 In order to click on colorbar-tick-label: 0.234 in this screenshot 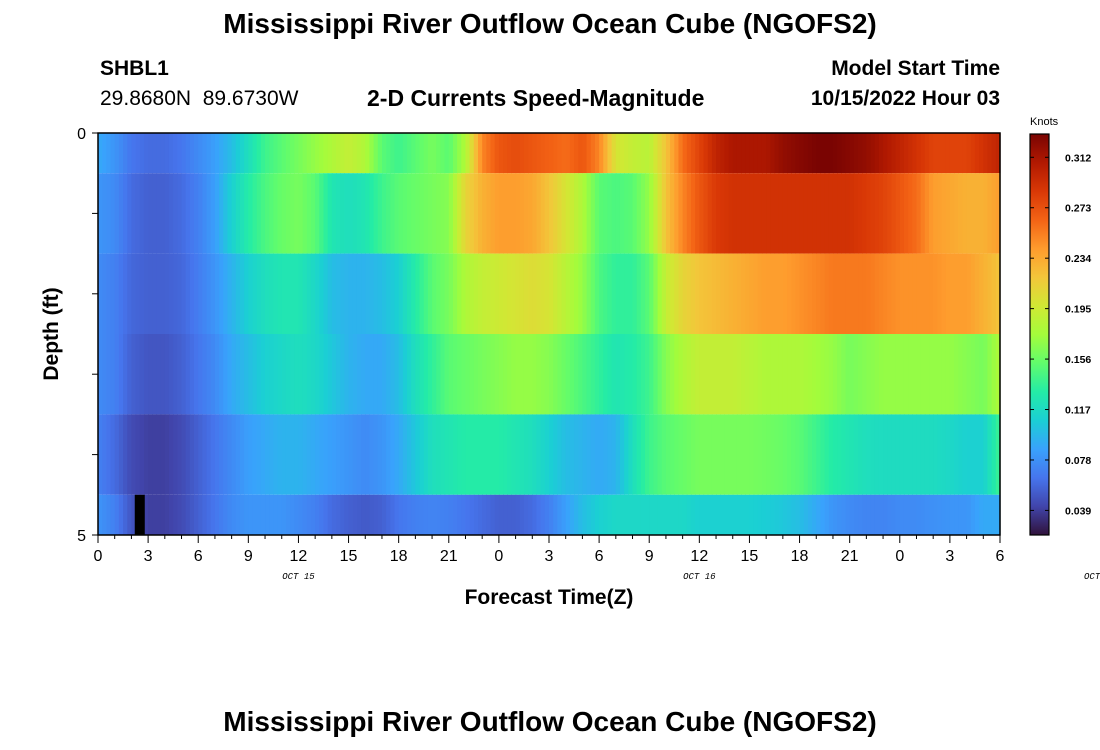, I will do `click(1078, 259)`.